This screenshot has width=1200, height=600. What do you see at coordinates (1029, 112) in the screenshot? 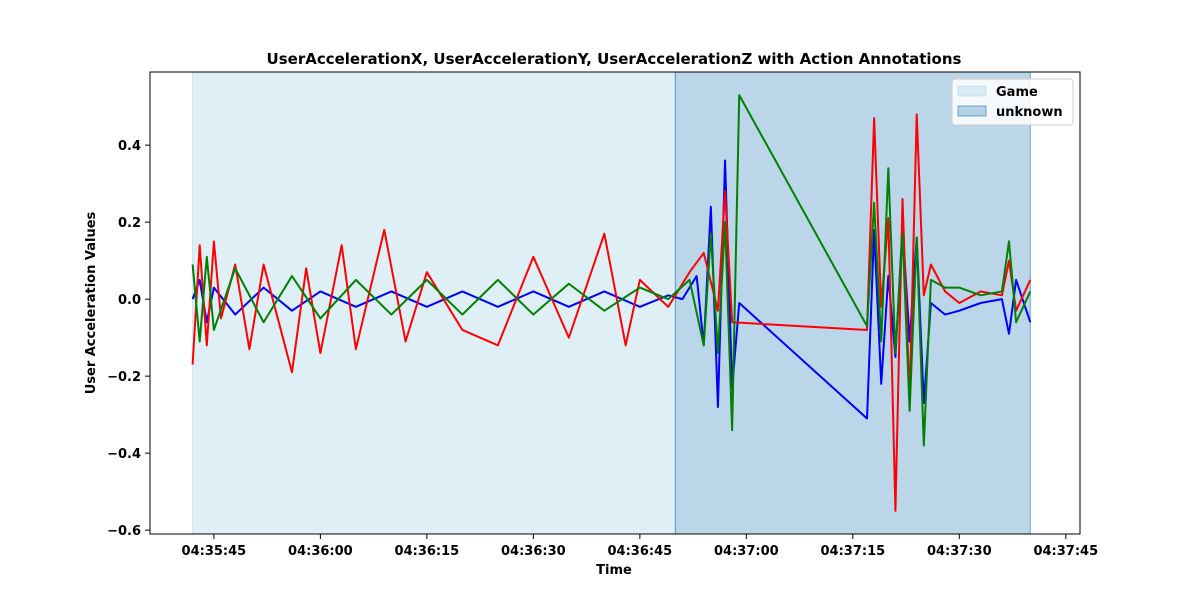
I see `legend-label-unknown: unknown` at bounding box center [1029, 112].